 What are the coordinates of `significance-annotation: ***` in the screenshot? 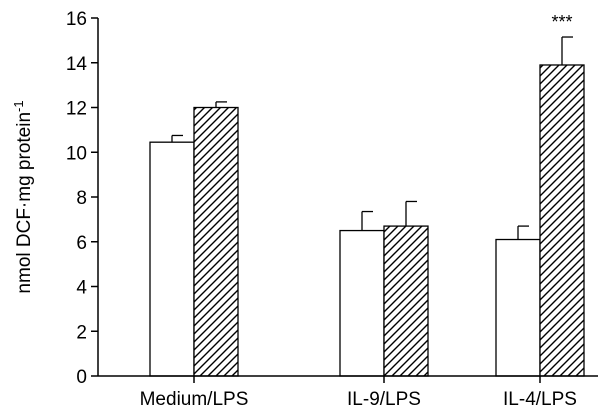 It's located at (561, 22).